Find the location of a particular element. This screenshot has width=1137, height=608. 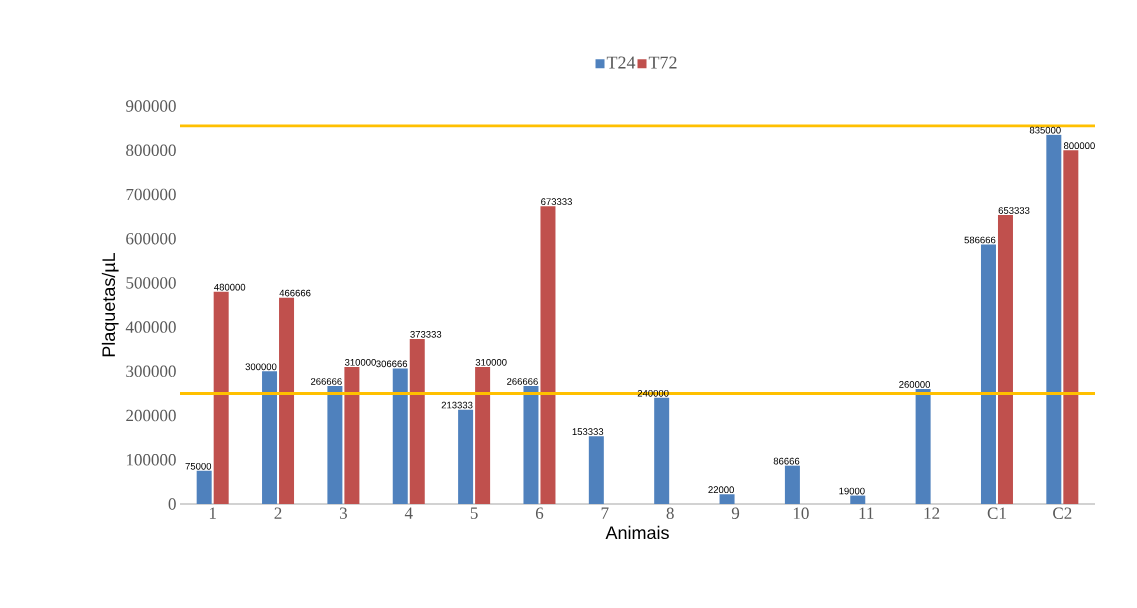

data-label: 19000 is located at coordinates (852, 491).